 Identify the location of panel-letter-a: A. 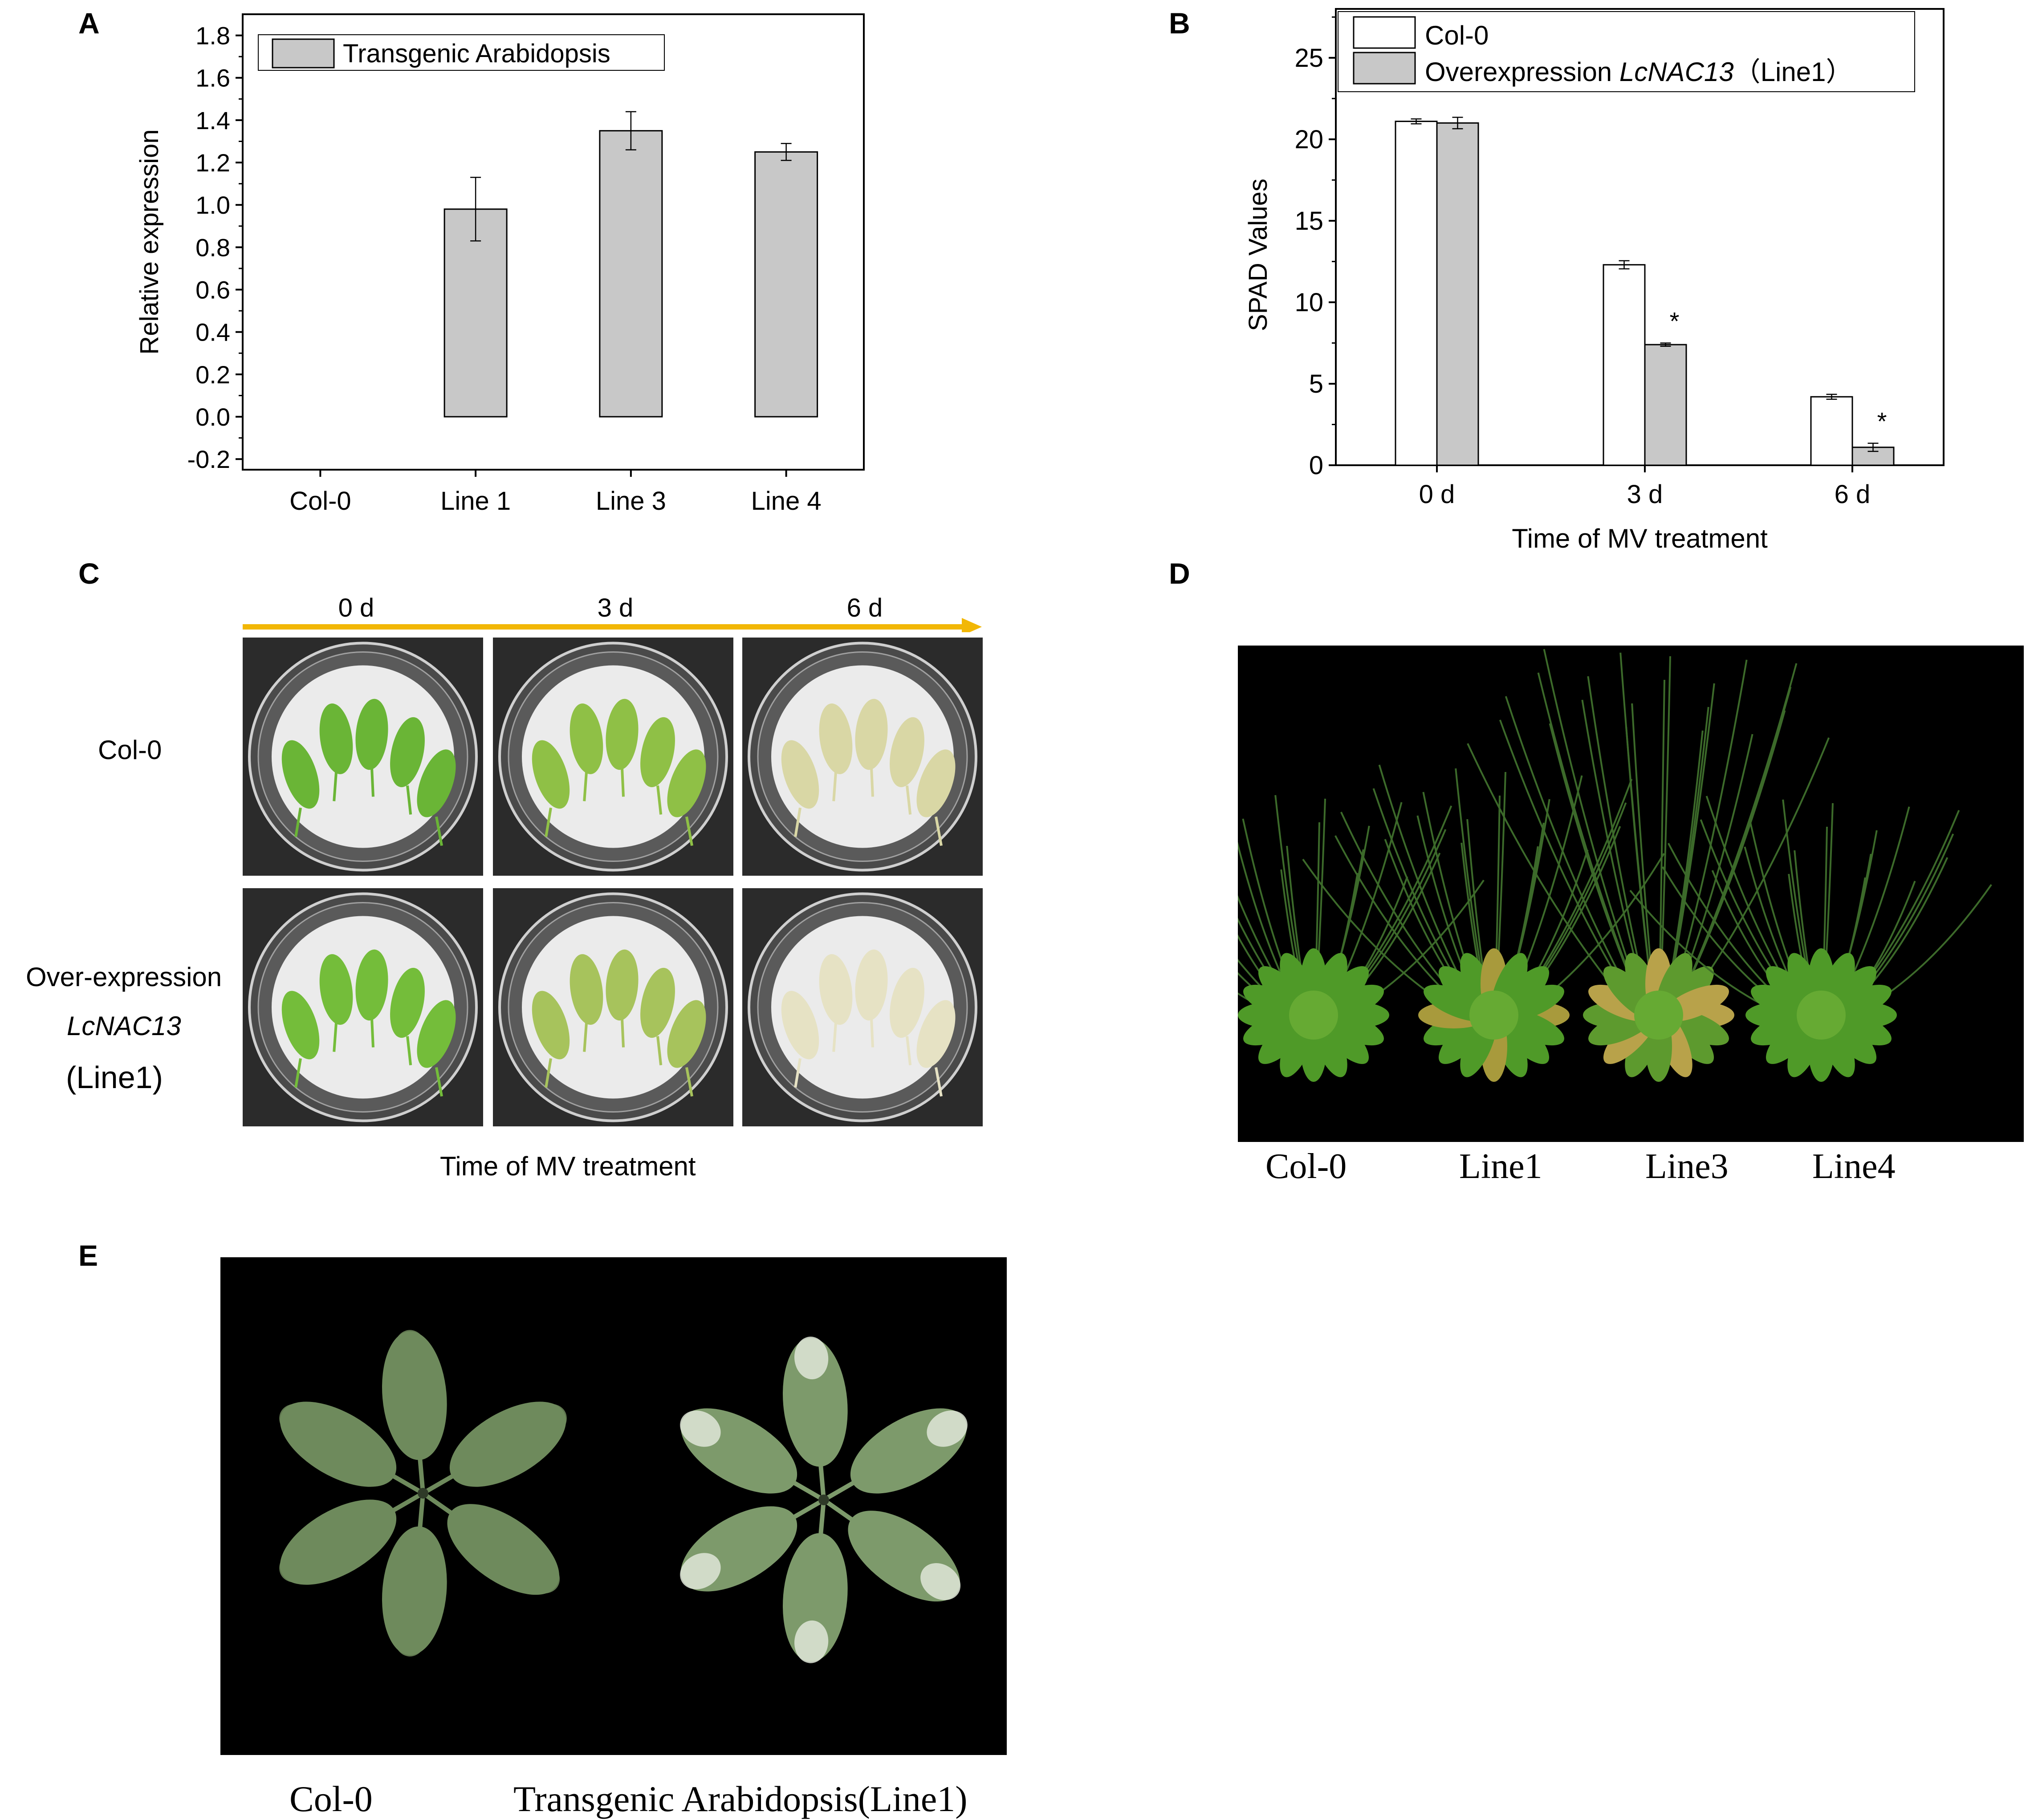
(89, 23).